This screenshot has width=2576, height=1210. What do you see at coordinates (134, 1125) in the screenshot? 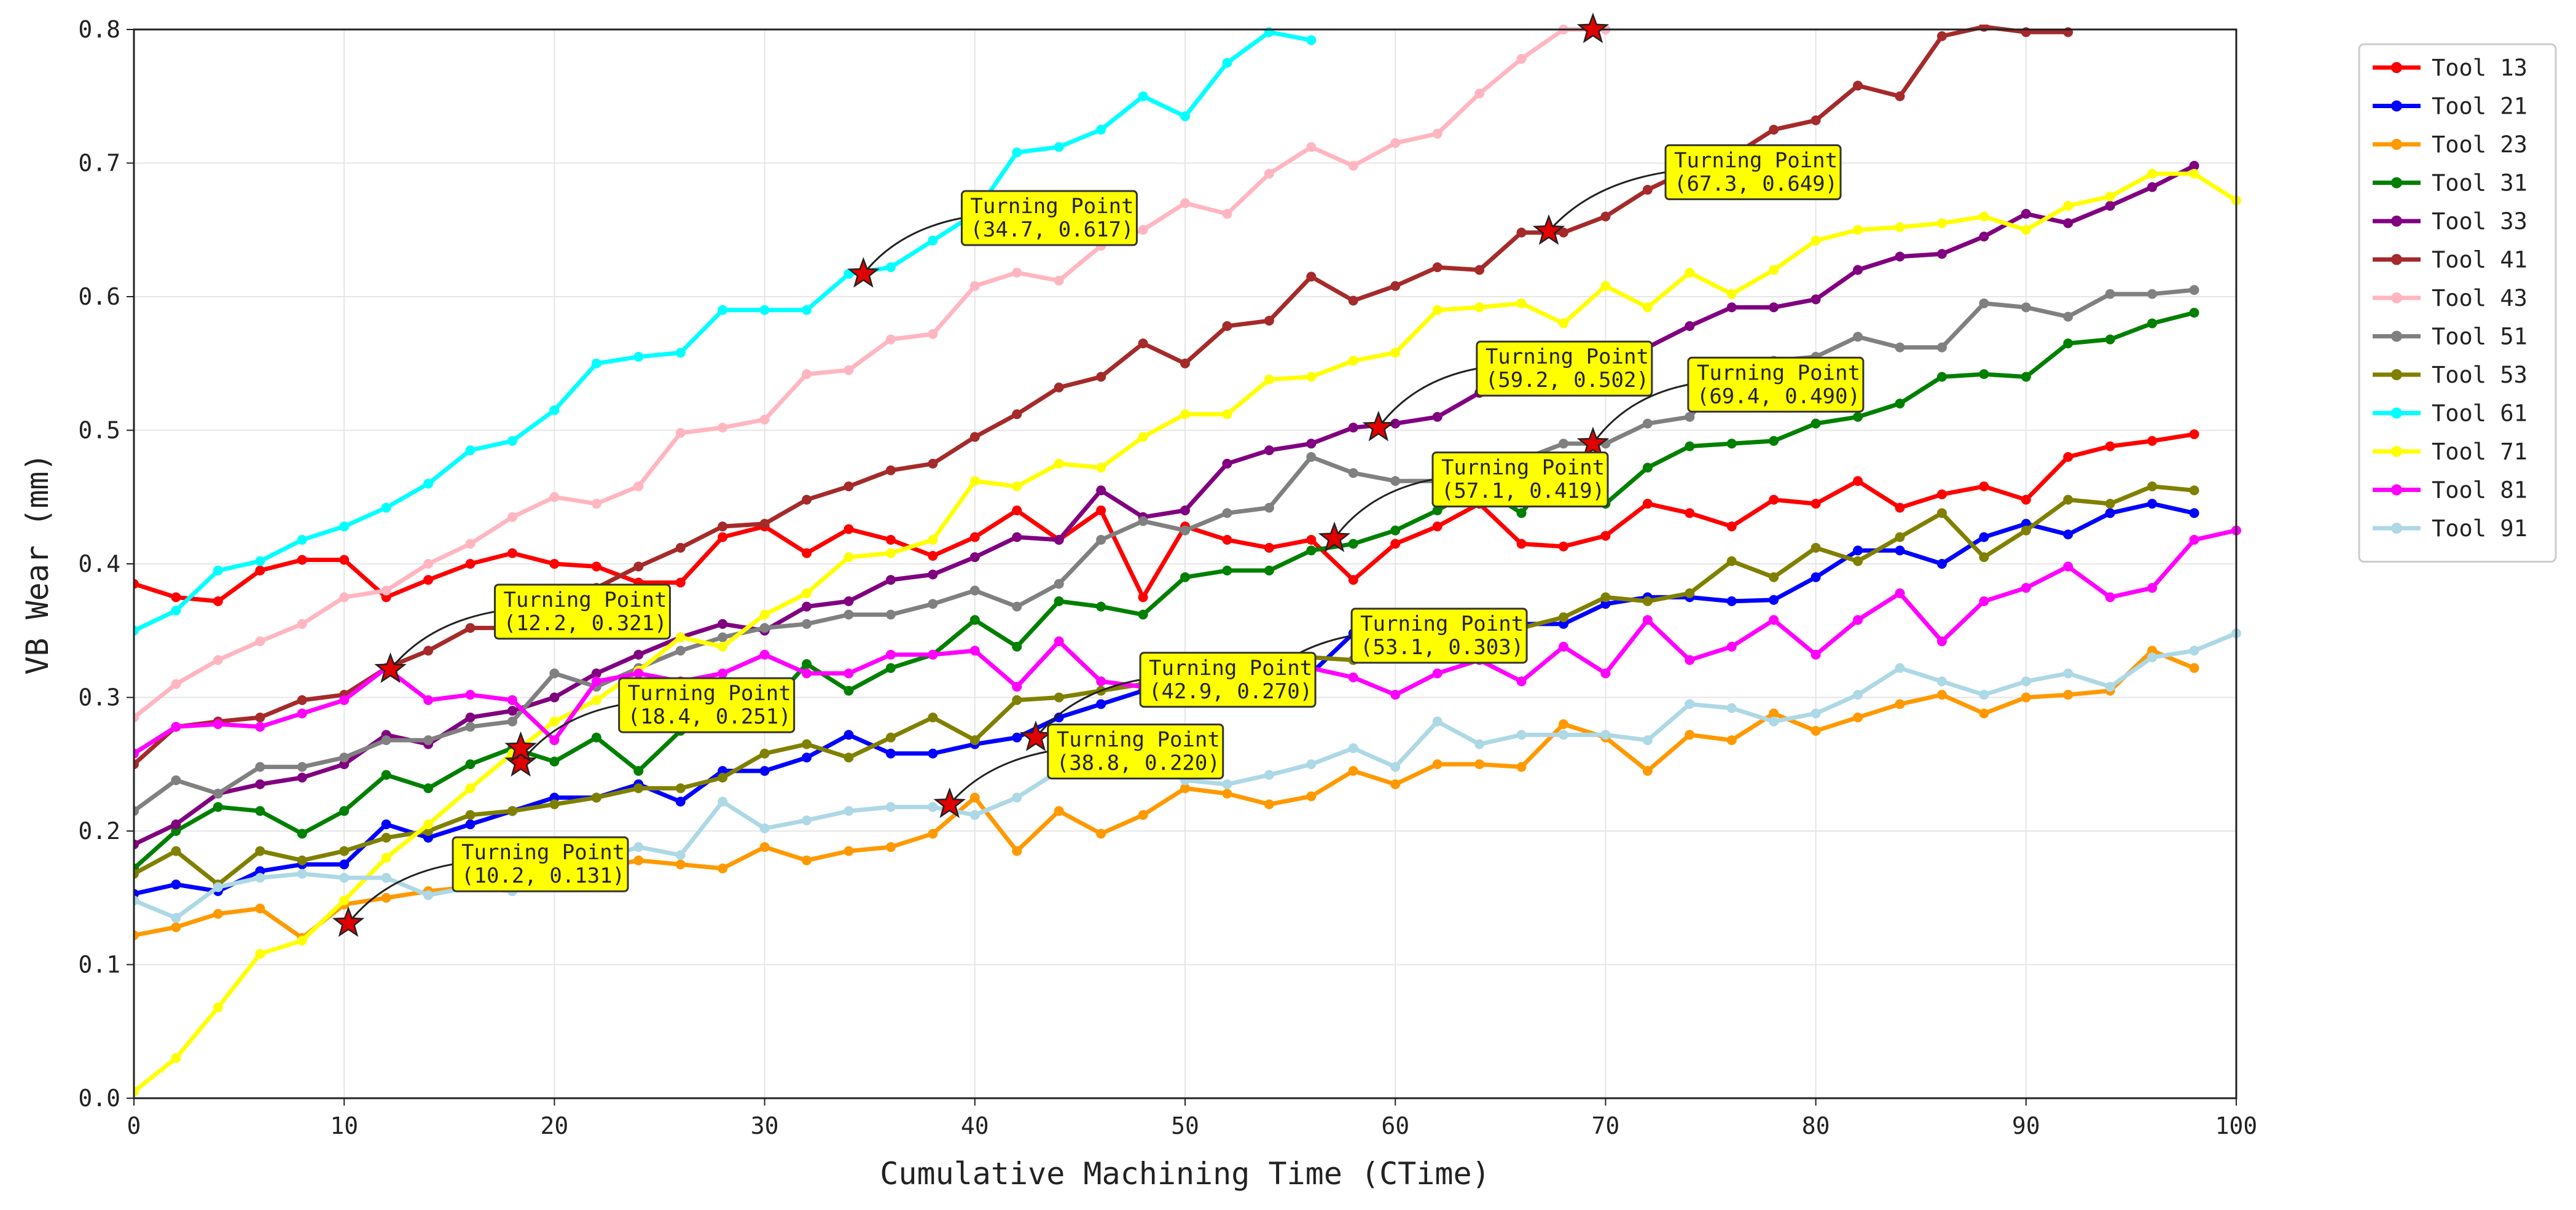
I see `x-tick-label: 0` at bounding box center [134, 1125].